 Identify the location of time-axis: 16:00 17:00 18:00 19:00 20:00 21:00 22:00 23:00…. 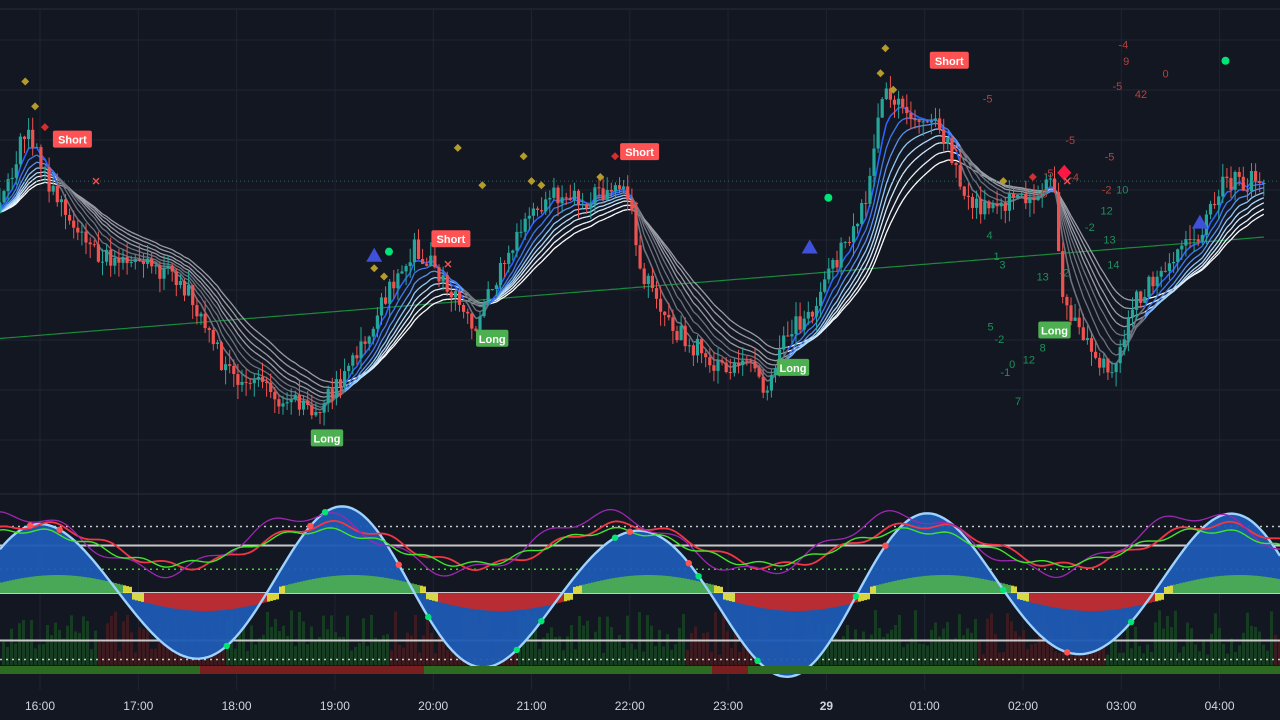
(640, 705).